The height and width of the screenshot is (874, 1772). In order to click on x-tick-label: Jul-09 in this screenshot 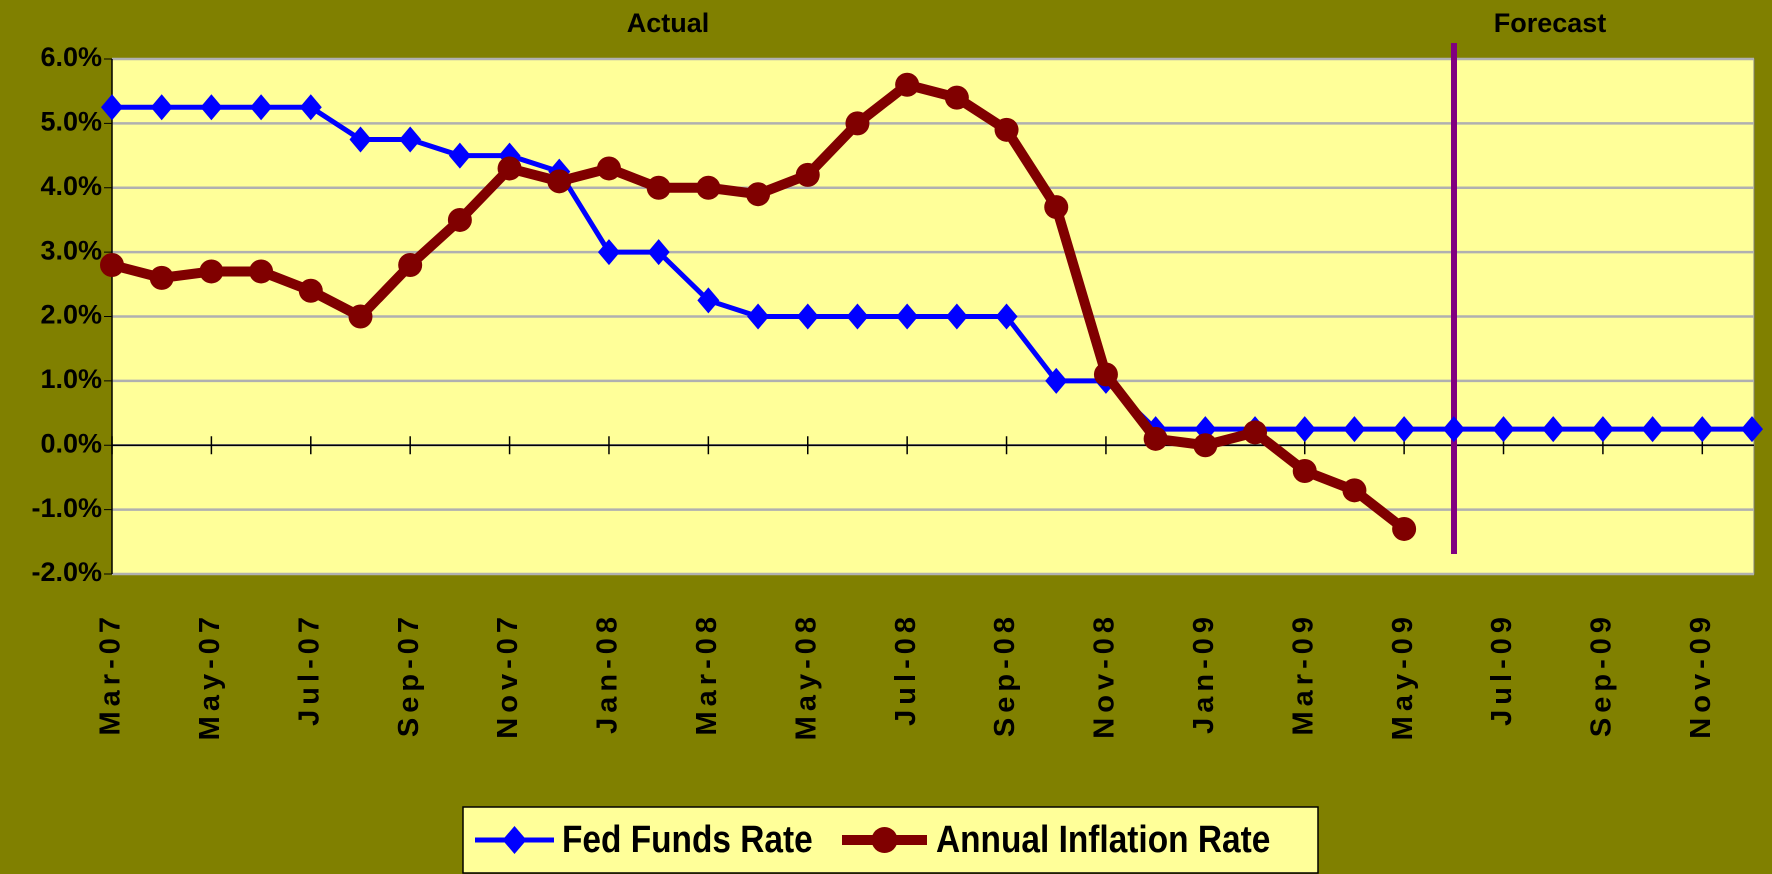, I will do `click(1502, 669)`.